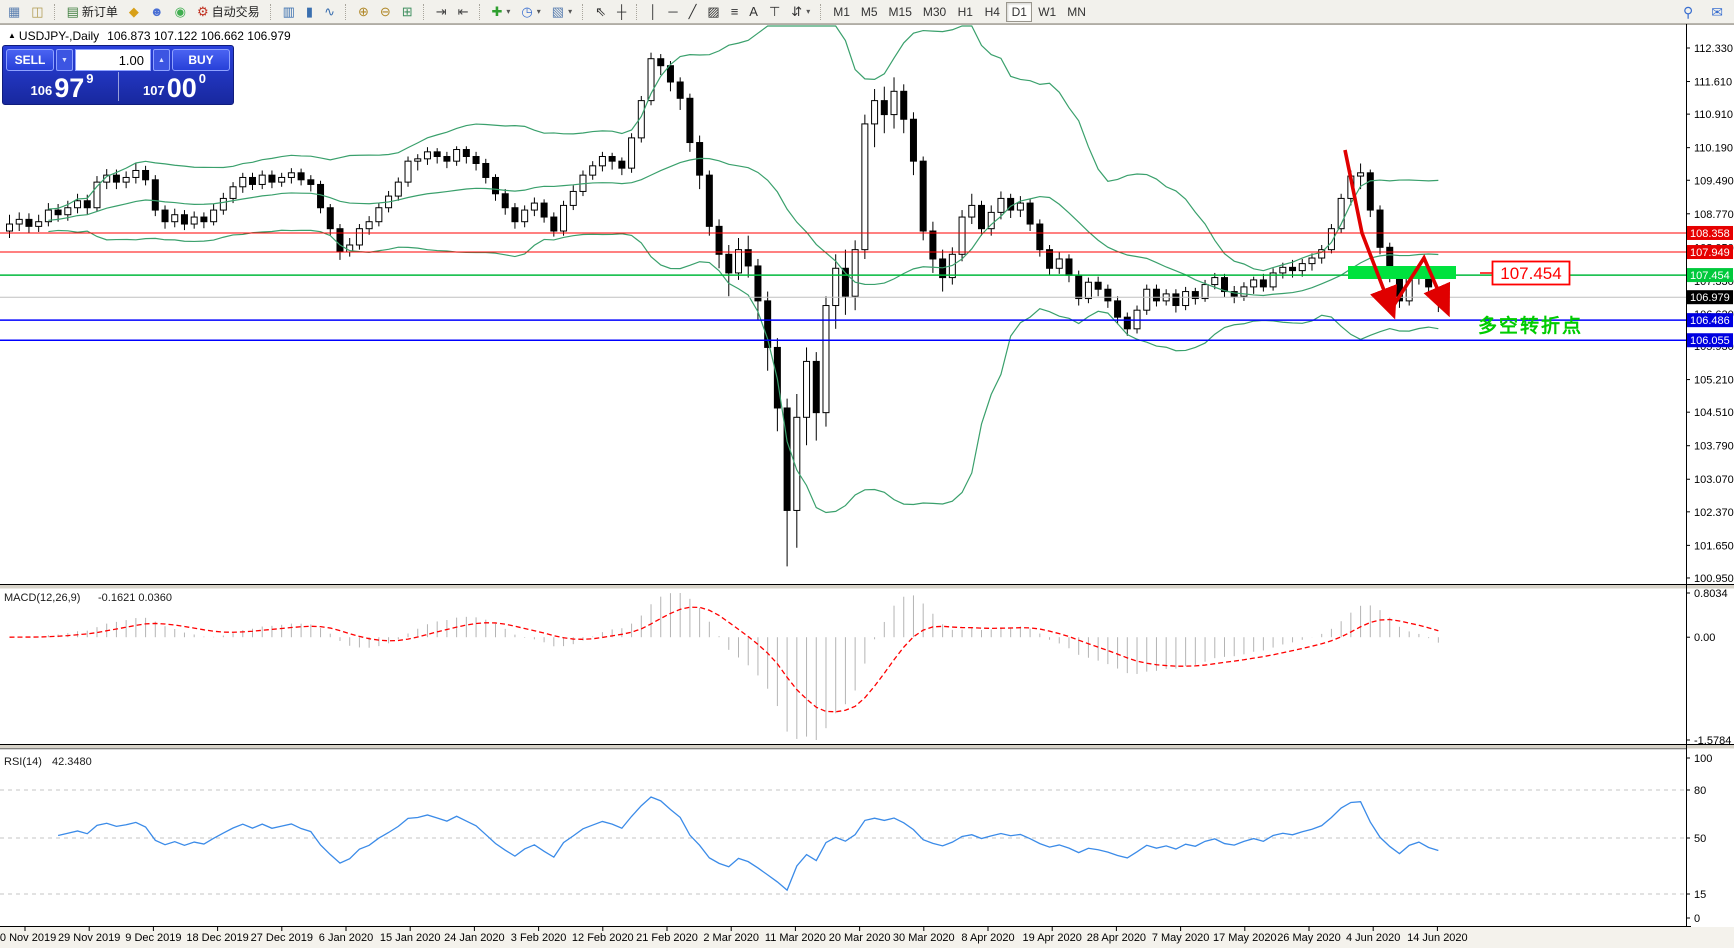 This screenshot has height=948, width=1734. I want to click on new-order-label: 新订单, so click(99, 12).